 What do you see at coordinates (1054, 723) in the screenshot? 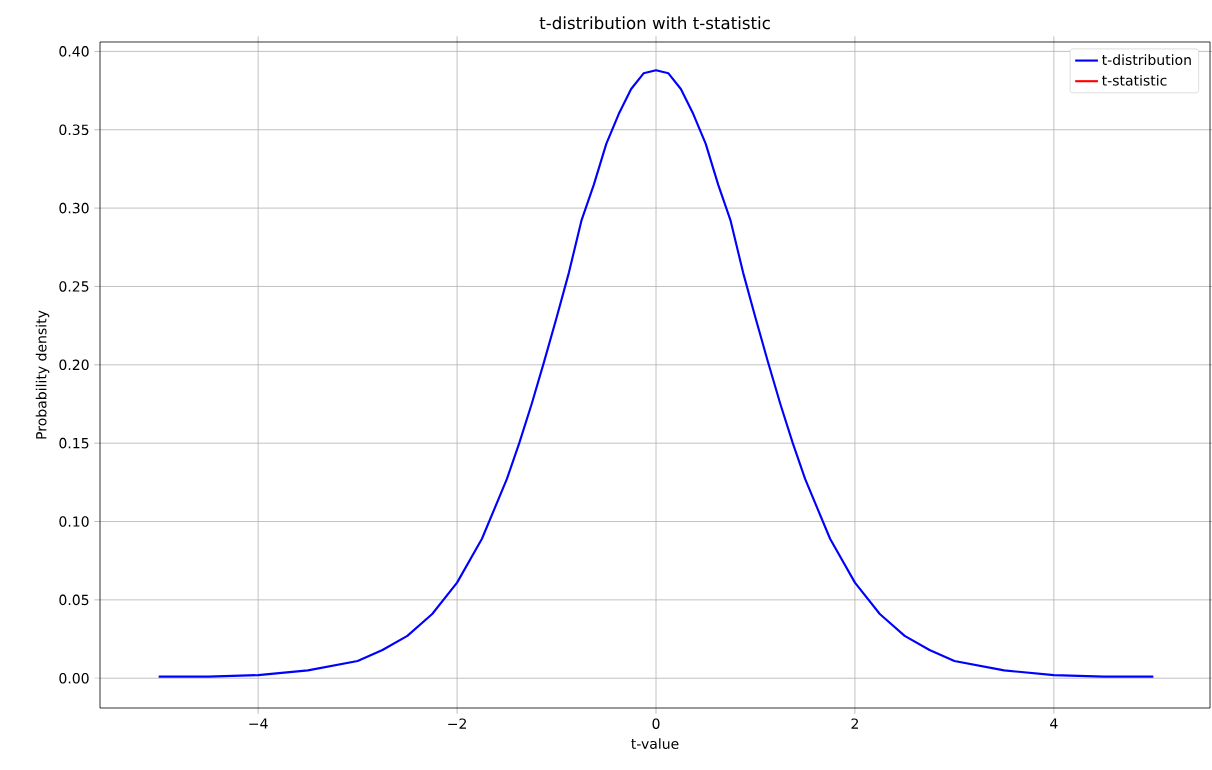
I see `x-tick-label: 4` at bounding box center [1054, 723].